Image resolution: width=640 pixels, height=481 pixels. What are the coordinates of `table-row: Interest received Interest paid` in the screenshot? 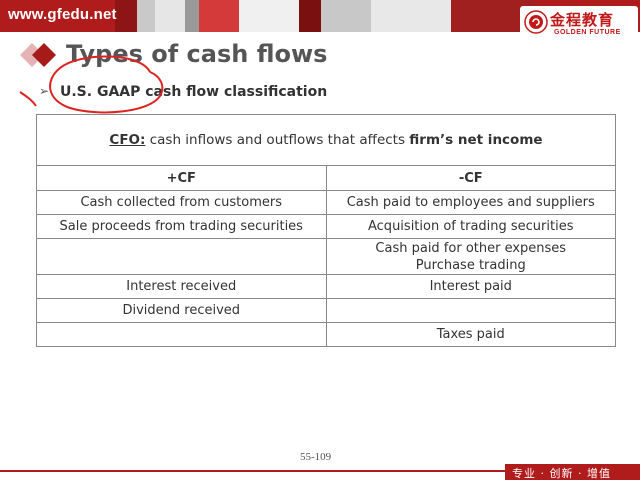 It's located at (326, 286).